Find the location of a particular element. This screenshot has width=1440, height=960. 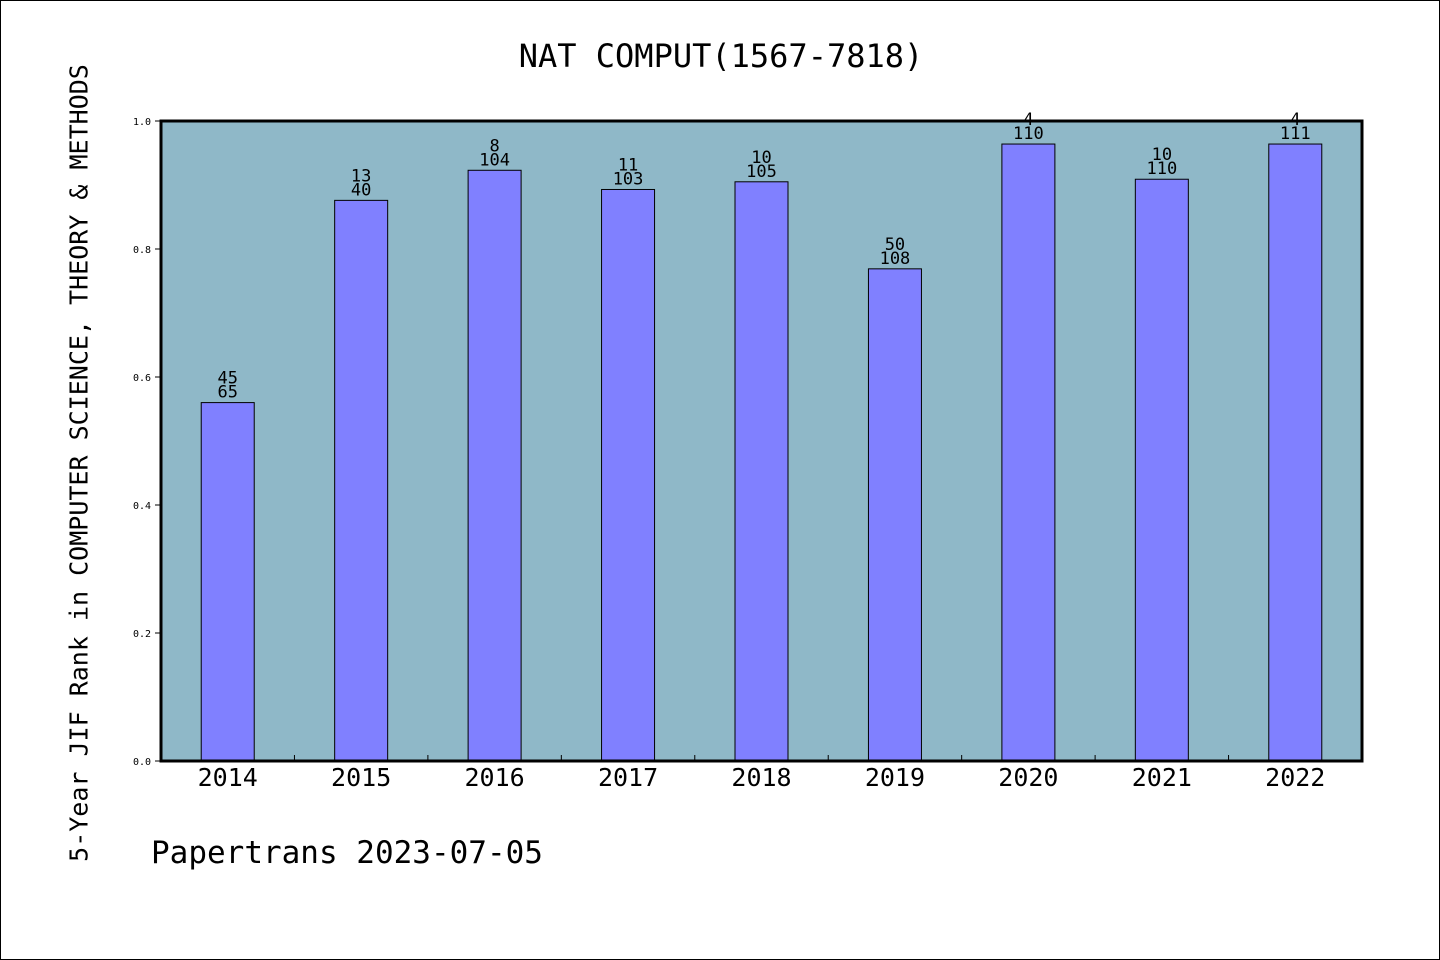

bar-total-label: 104 is located at coordinates (494, 160).